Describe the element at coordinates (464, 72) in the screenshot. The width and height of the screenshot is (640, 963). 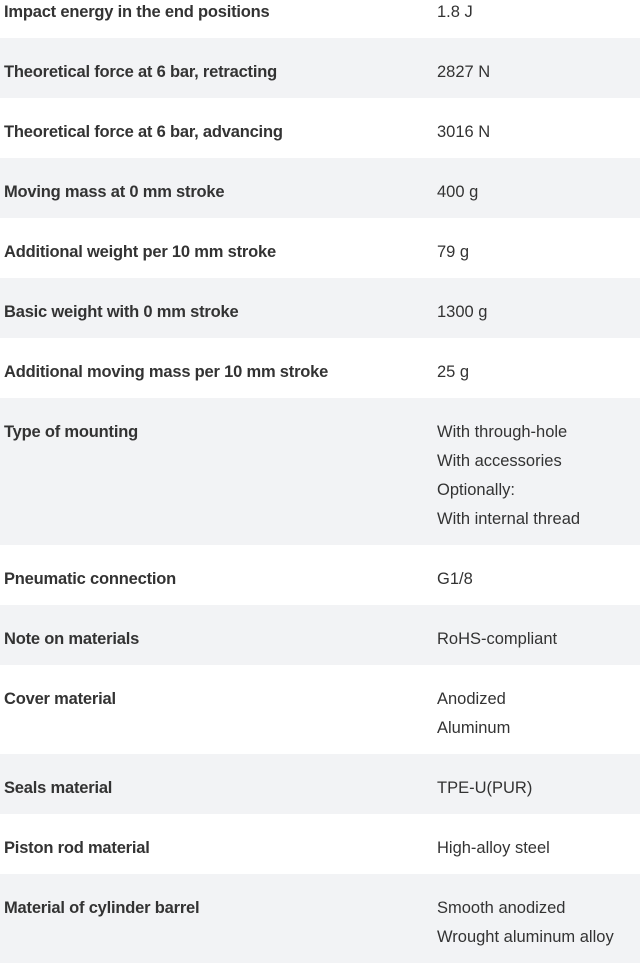
I see `value-line: 2827 N` at that location.